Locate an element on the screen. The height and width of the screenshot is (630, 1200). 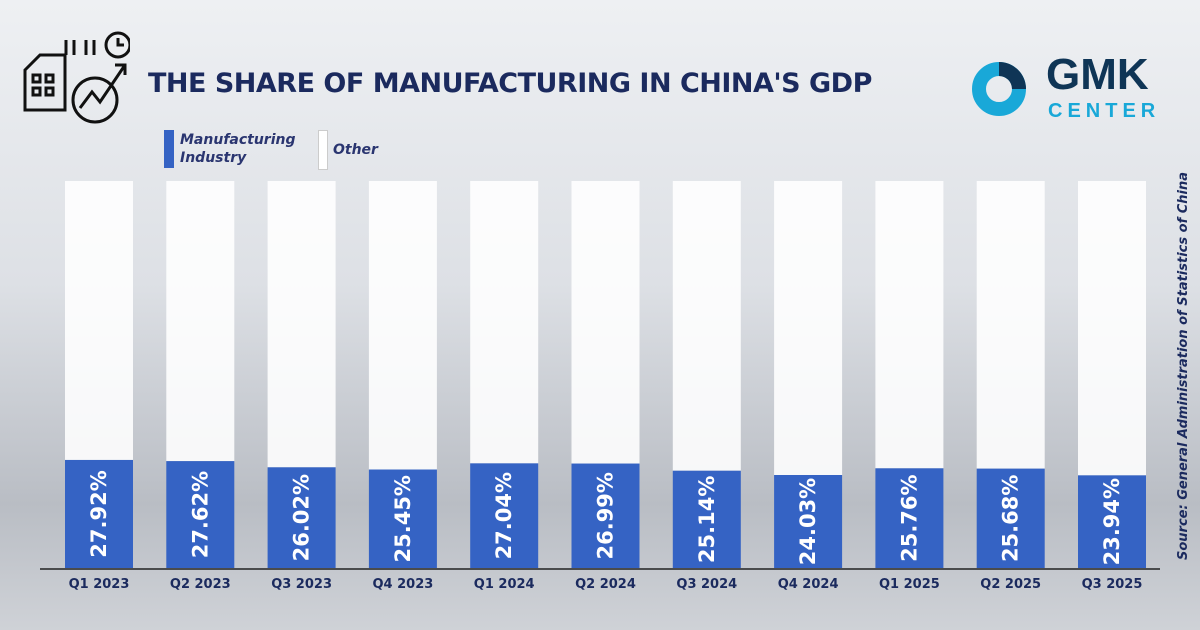
data-label: 25.68% is located at coordinates (1011, 518).